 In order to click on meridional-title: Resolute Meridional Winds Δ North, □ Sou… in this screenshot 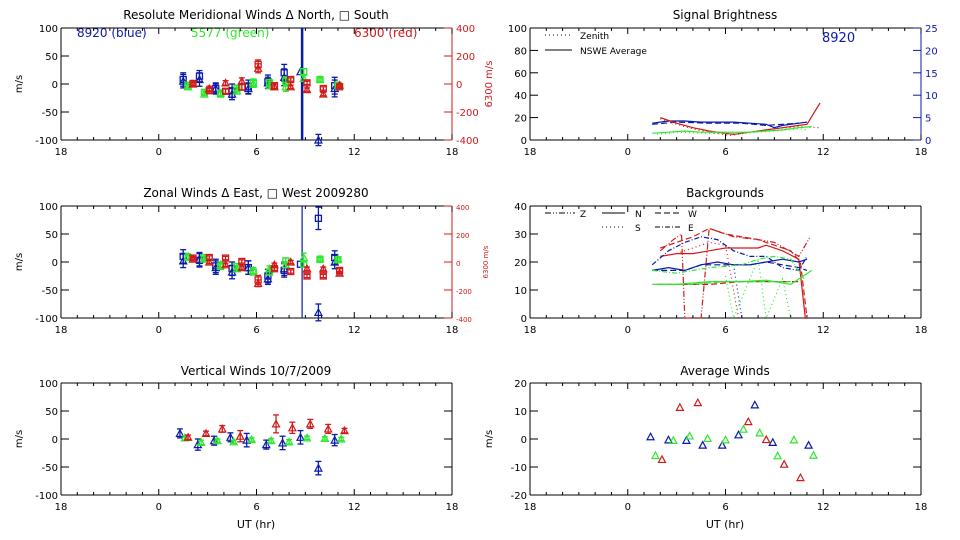, I will do `click(256, 15)`.